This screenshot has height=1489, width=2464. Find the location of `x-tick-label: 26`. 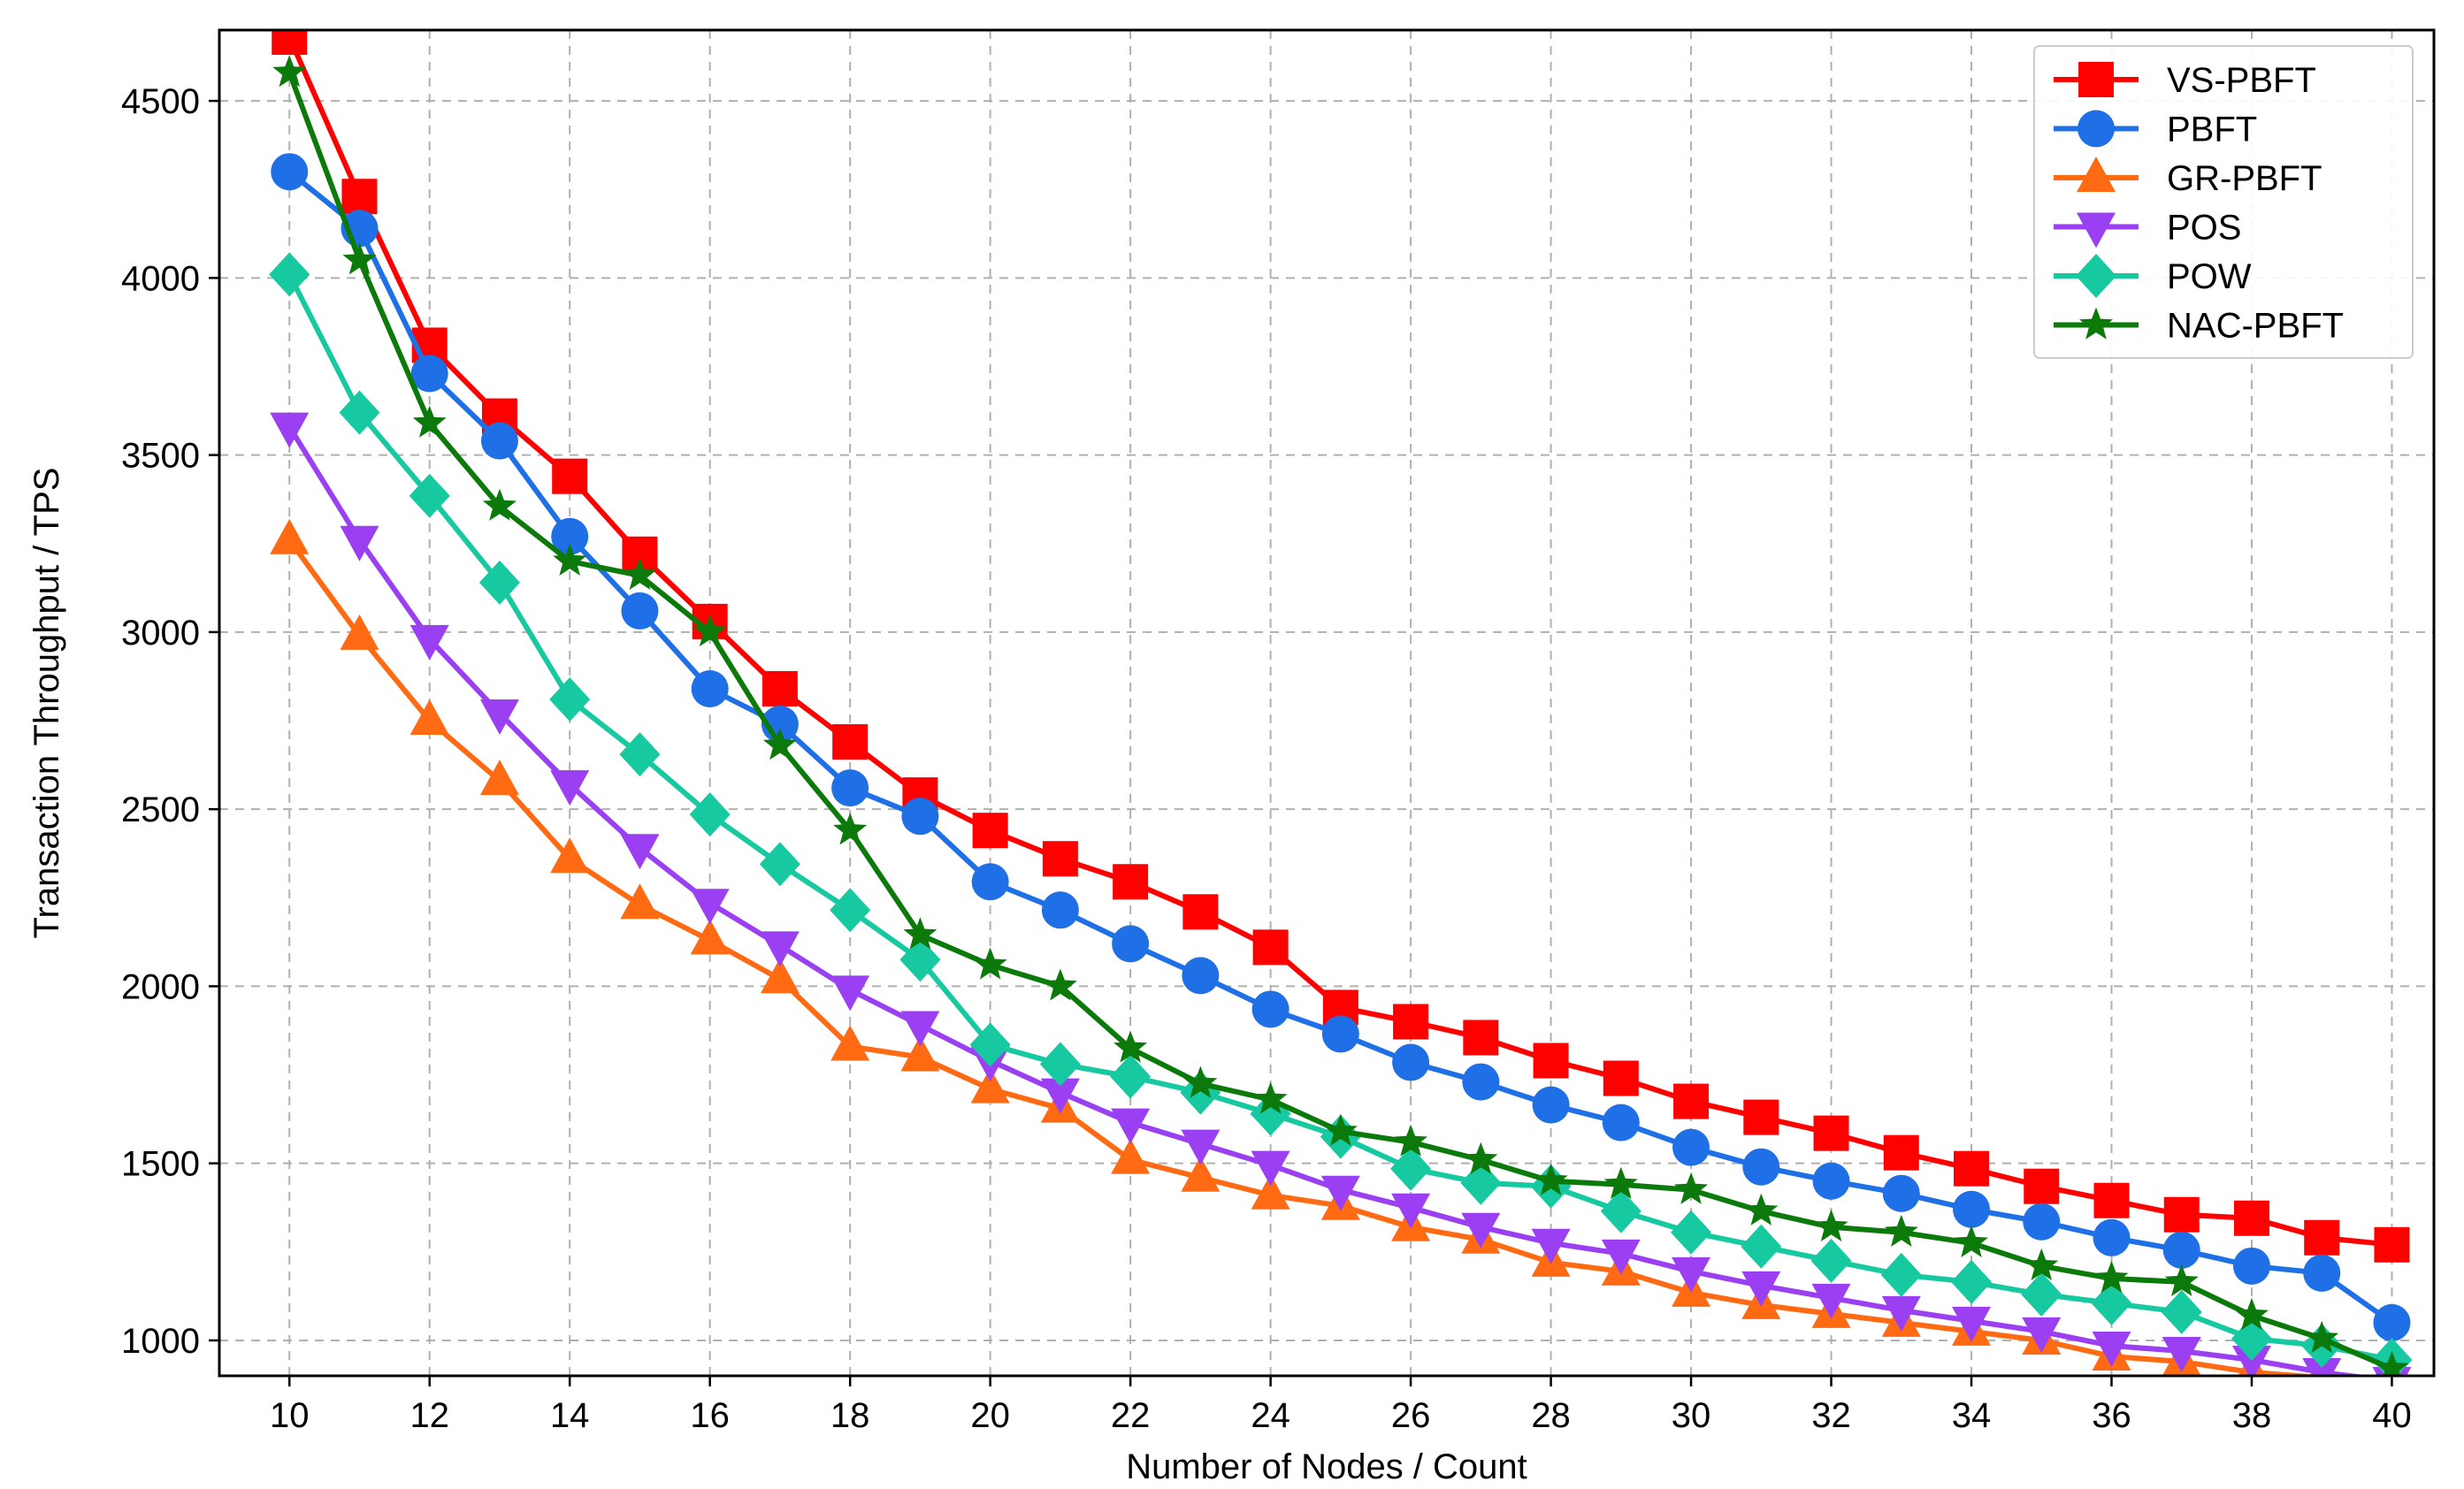

x-tick-label: 26 is located at coordinates (1411, 1415).